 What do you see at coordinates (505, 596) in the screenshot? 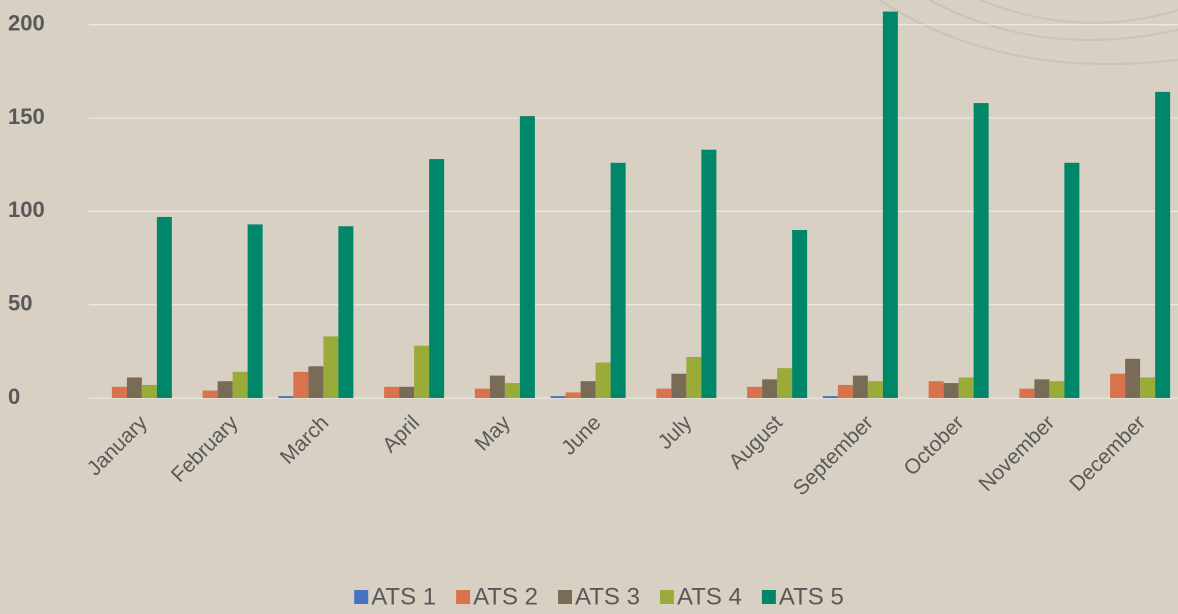
I see `legend-label: ATS 2` at bounding box center [505, 596].